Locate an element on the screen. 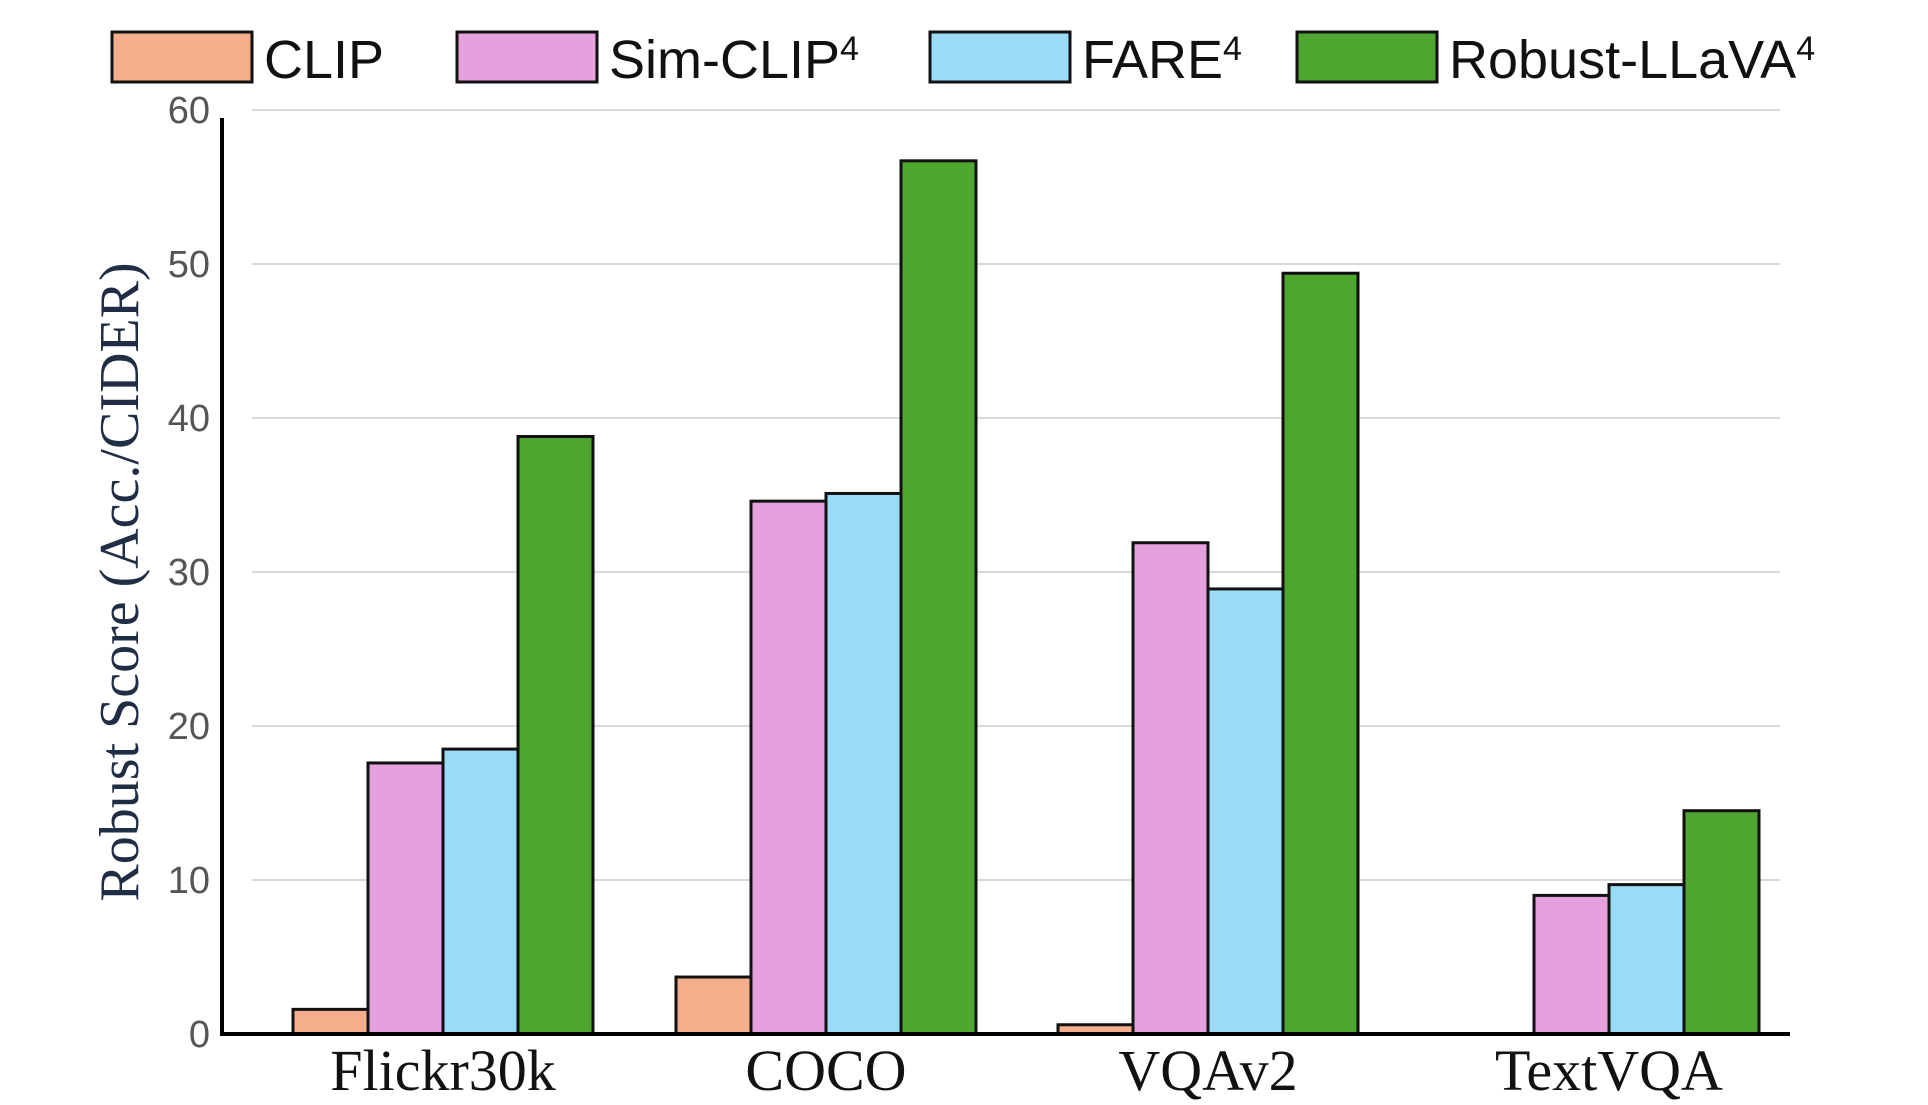 The image size is (1928, 1105). bar-flickr30k-clip is located at coordinates (330, 1021).